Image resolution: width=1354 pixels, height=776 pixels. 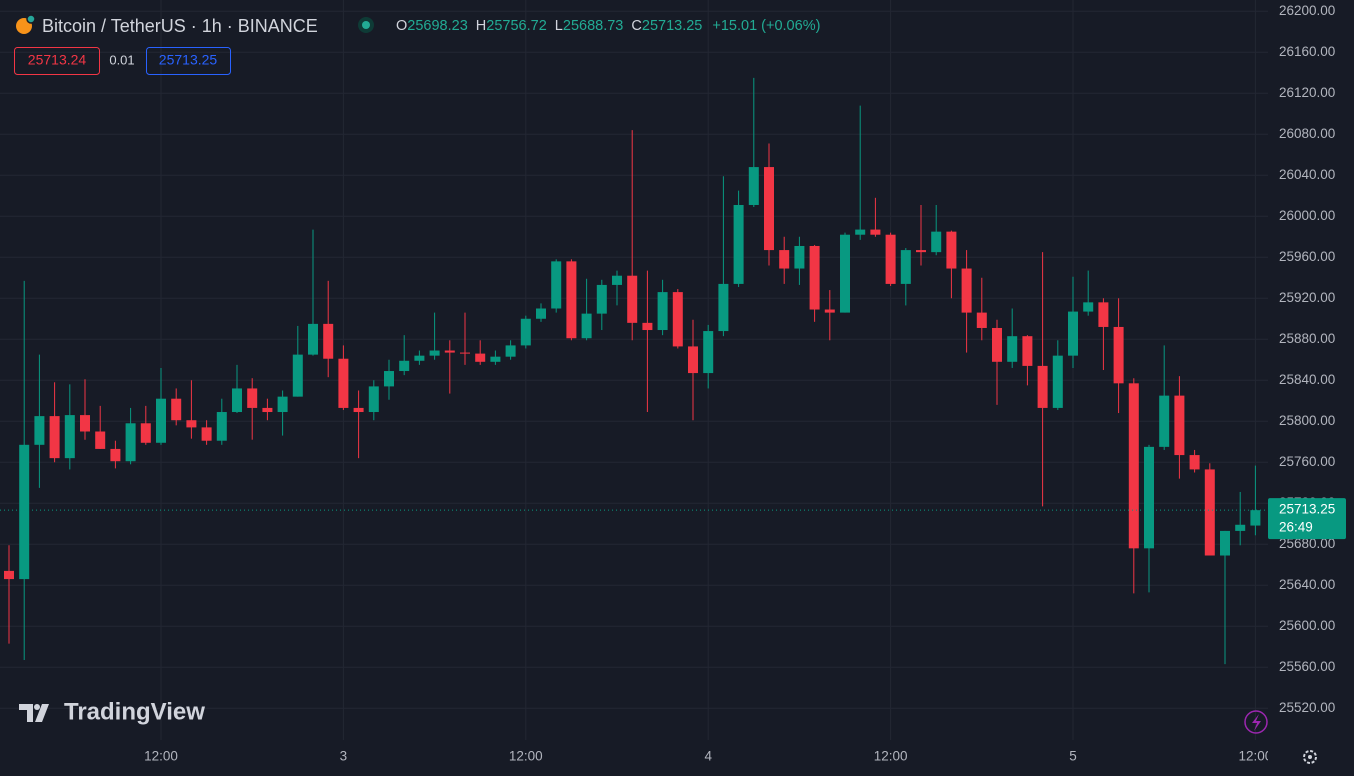 I want to click on logo-dot, so click(x=37, y=707).